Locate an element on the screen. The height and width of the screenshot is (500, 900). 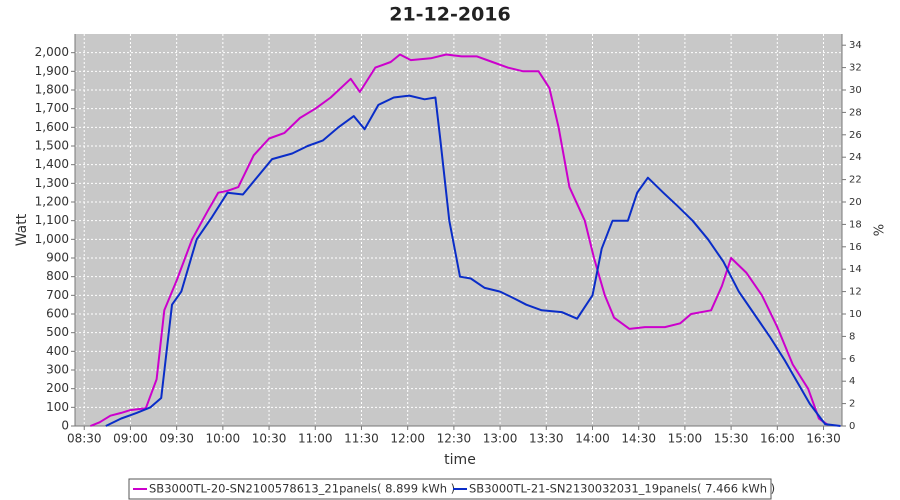
x-tick-label: 08:30 is located at coordinates (84, 439).